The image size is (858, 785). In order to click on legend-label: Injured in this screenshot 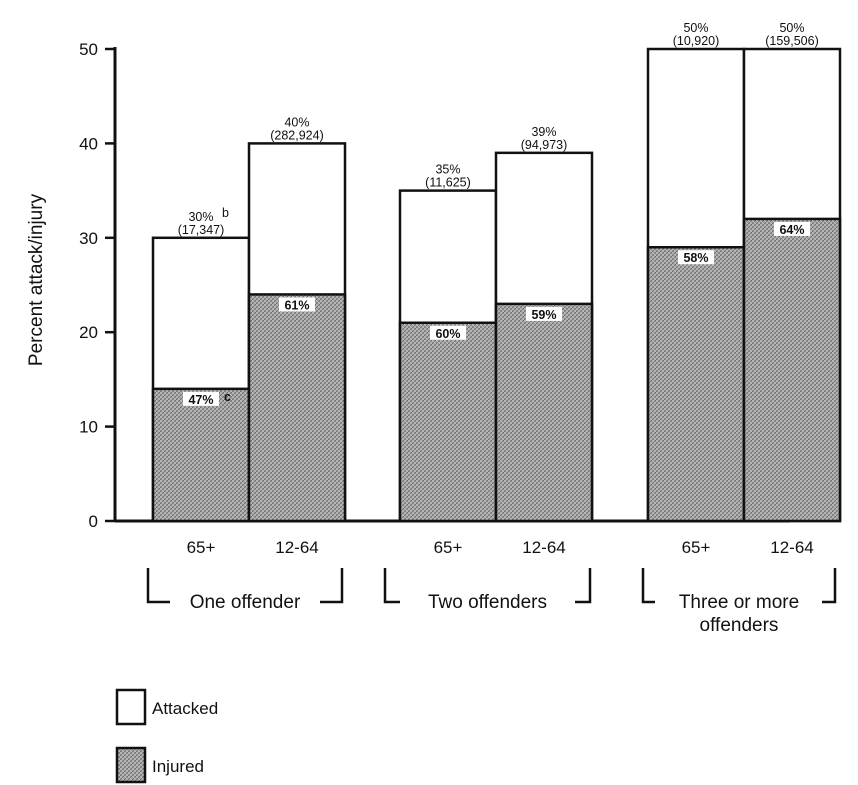, I will do `click(178, 766)`.